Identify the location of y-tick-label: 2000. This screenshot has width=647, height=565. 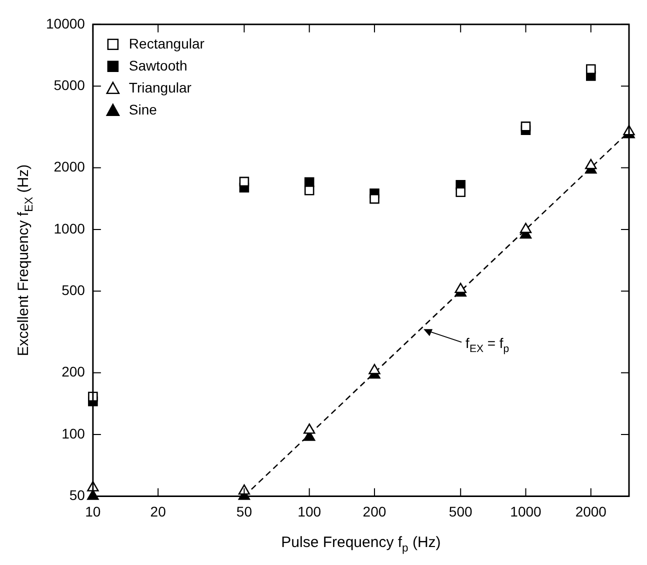
(70, 166).